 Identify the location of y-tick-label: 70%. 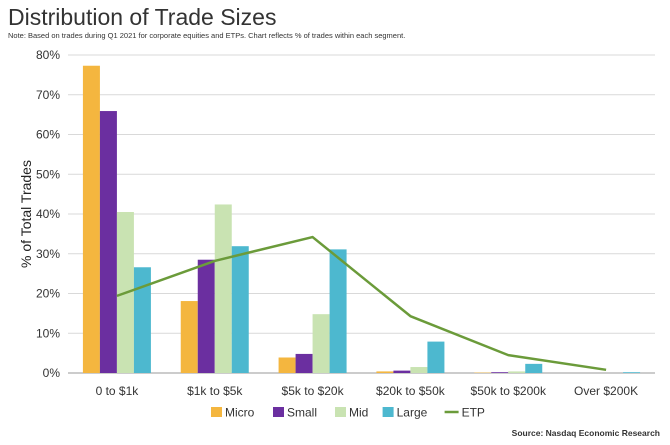
(48, 95).